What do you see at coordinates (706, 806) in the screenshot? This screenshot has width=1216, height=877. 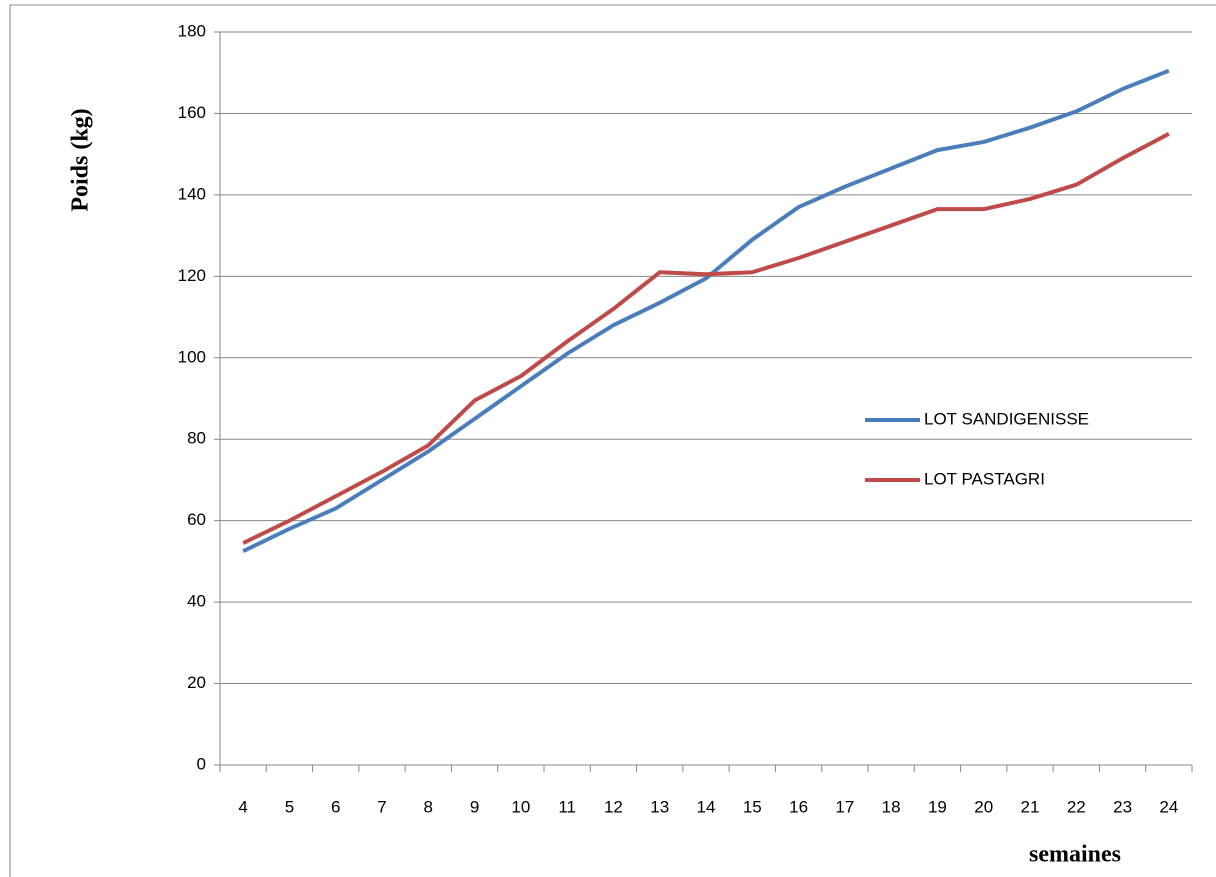 I see `x-tick-label: 14` at bounding box center [706, 806].